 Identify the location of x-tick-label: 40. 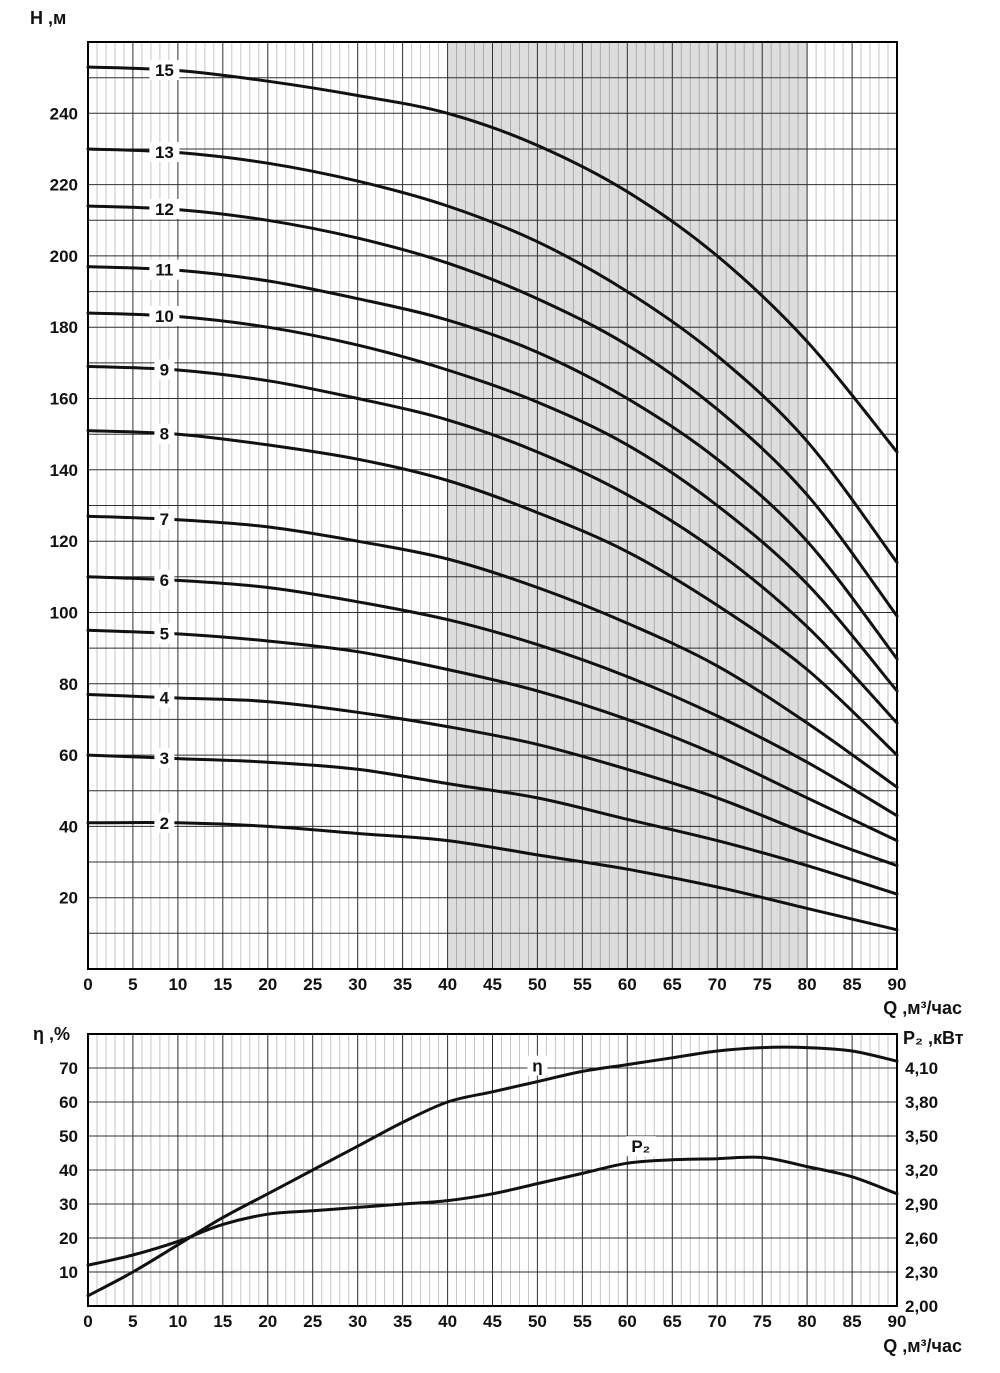
(447, 984).